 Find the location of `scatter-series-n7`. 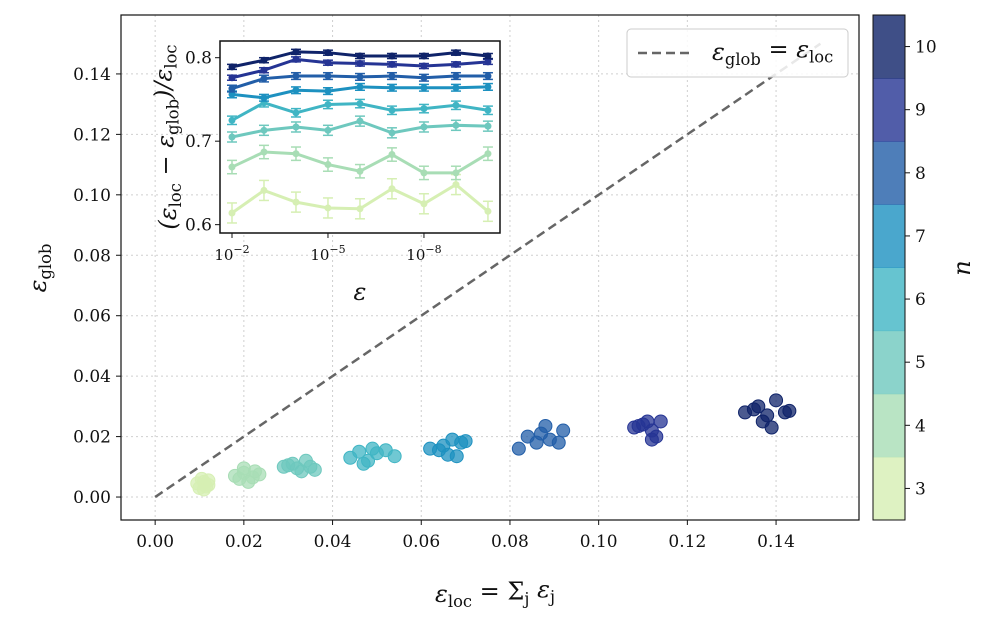

scatter-series-n7 is located at coordinates (448, 448).